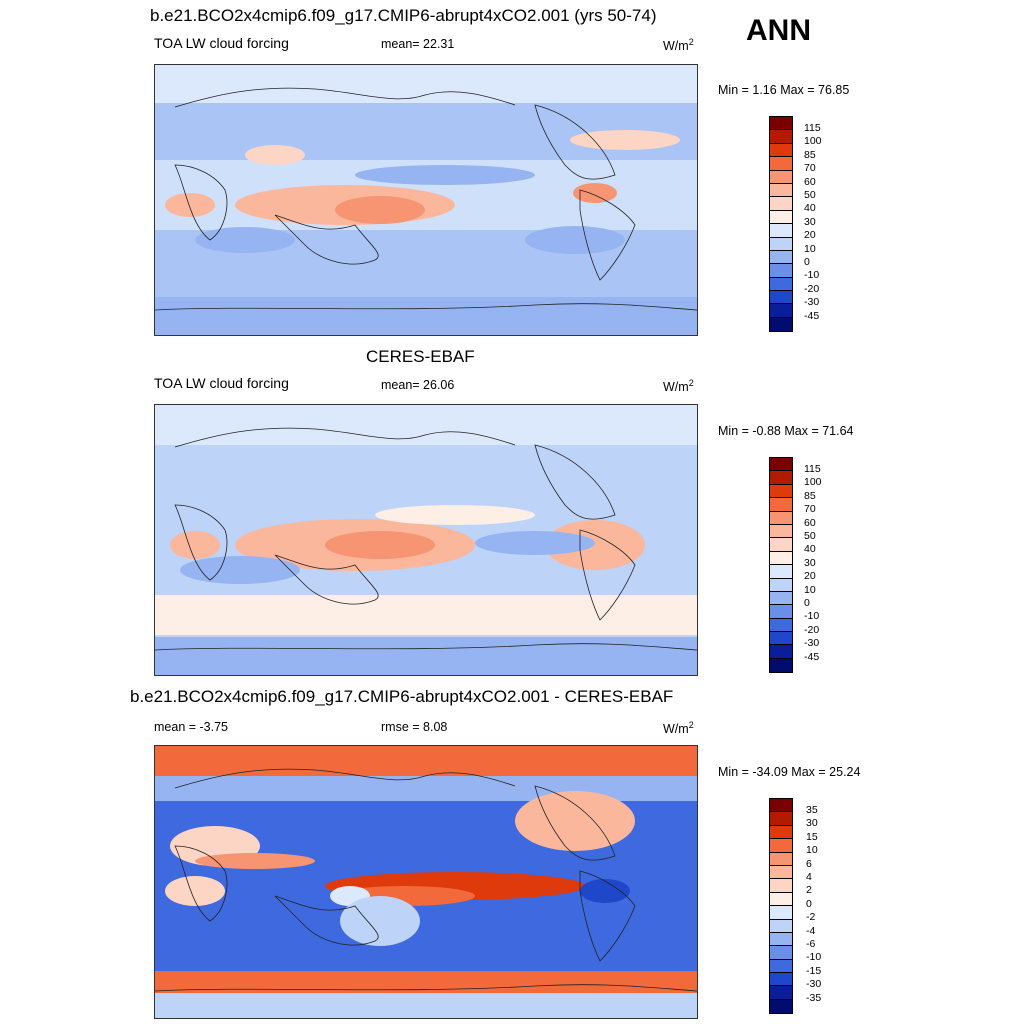 The height and width of the screenshot is (1024, 1024). Describe the element at coordinates (812, 810) in the screenshot. I see `colorbar-tick-label: 35` at that location.